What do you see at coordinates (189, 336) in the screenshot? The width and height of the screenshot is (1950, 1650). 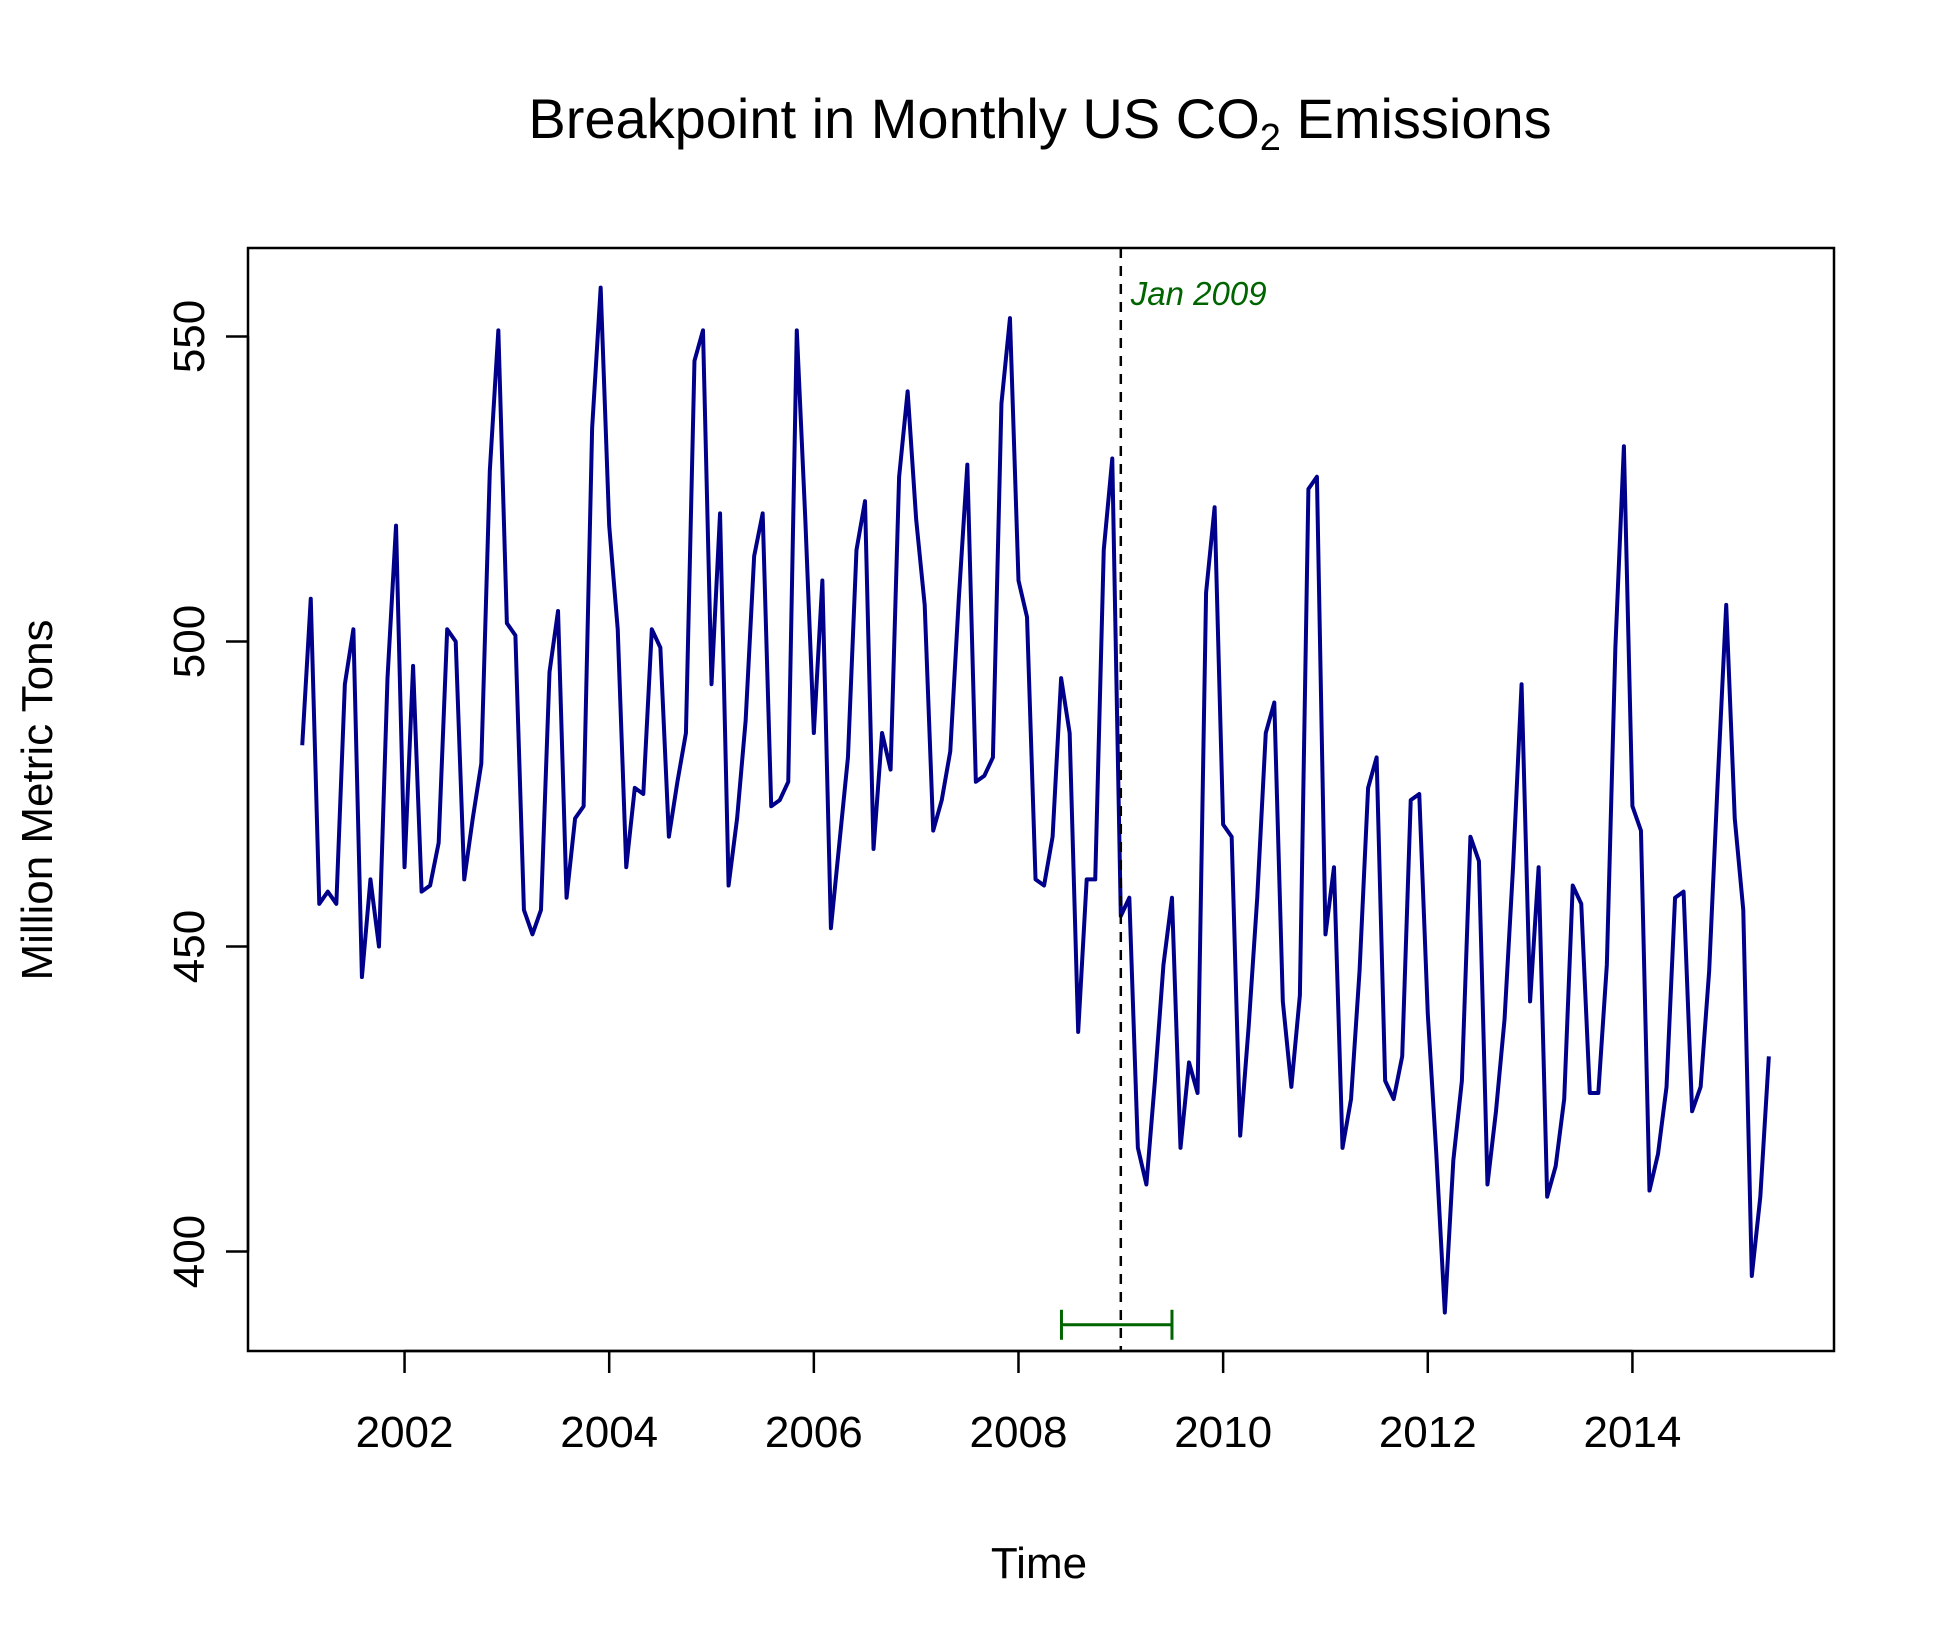 I see `y-tick-label: 550` at bounding box center [189, 336].